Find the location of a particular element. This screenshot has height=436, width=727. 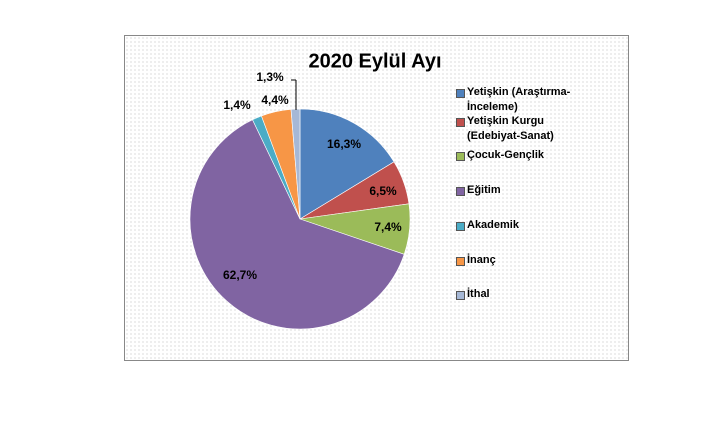

legend-item: Yetişkin Kurgu (Edebiyat-Sanat) is located at coordinates (536, 129).